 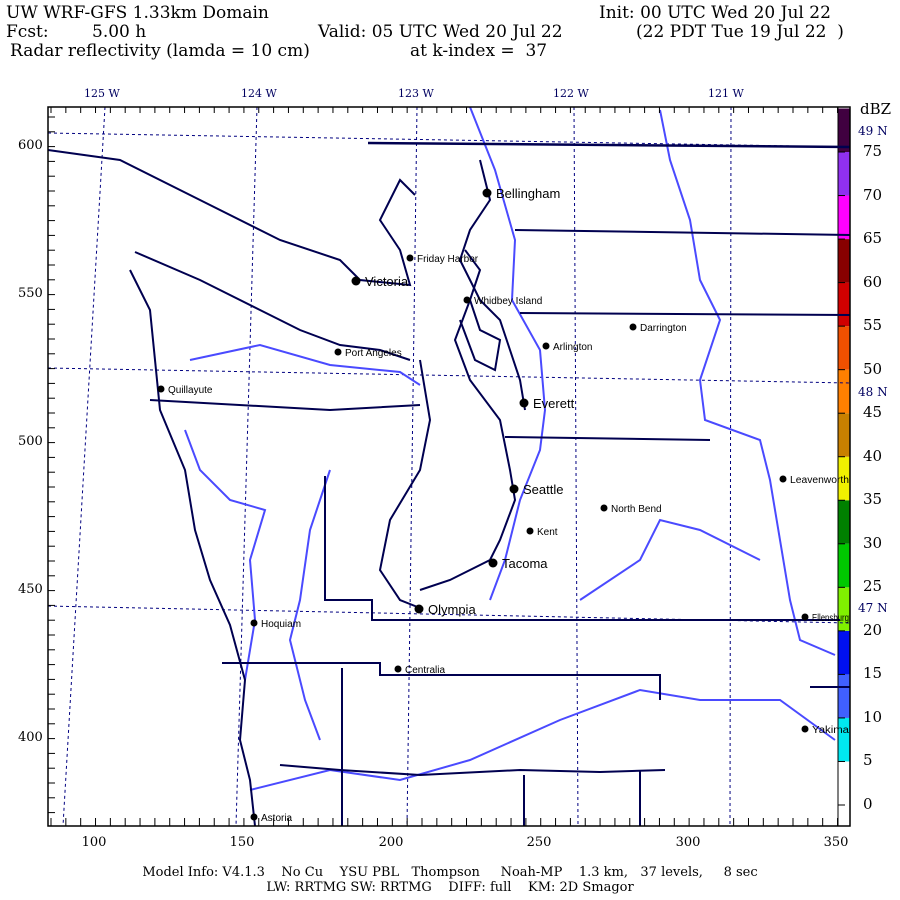 I want to click on gridline-123w, so click(x=412, y=466).